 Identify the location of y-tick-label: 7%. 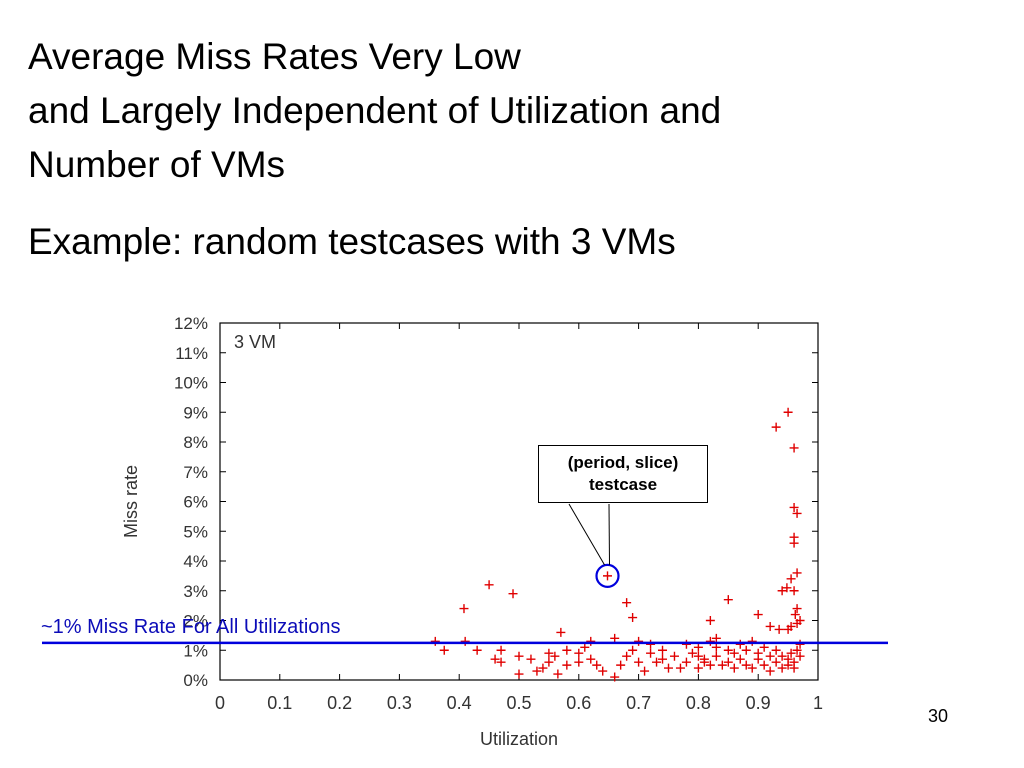
(195, 472).